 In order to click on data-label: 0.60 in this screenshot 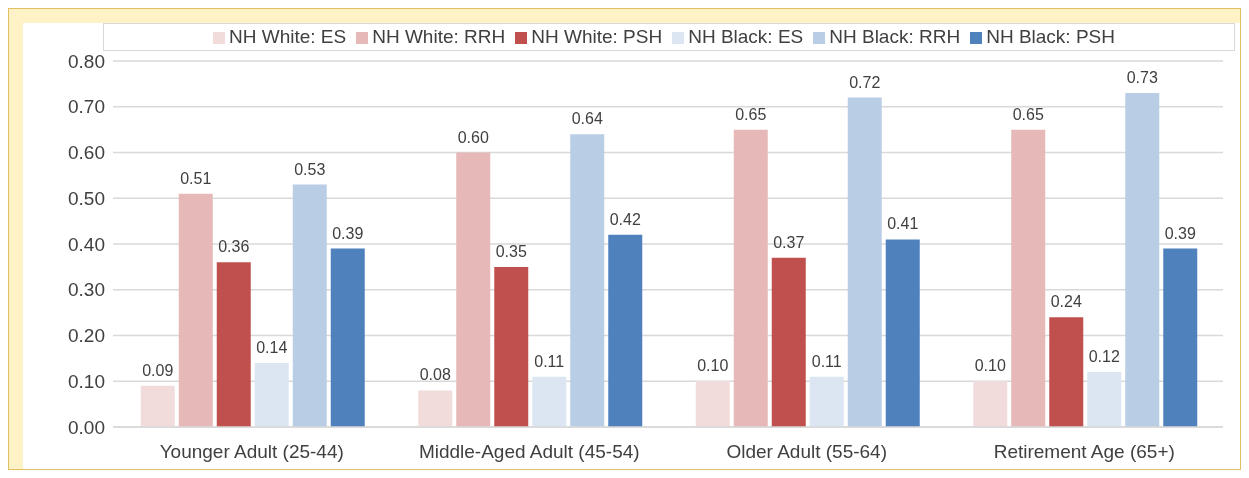, I will do `click(473, 137)`.